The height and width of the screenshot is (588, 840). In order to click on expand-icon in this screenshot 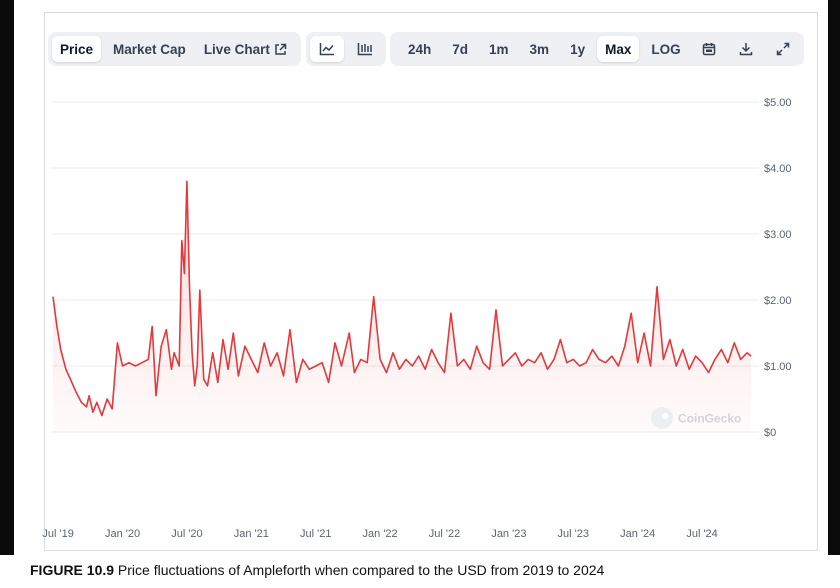, I will do `click(782, 49)`.